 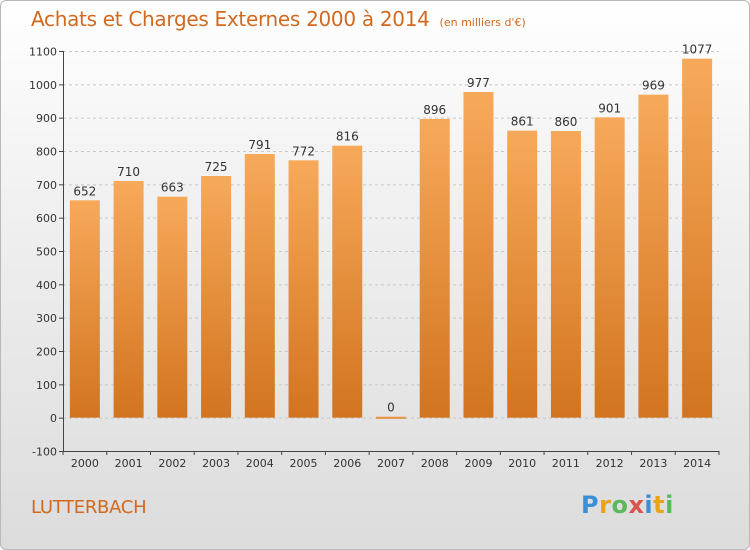 What do you see at coordinates (84, 191) in the screenshot?
I see `value-label: 652` at bounding box center [84, 191].